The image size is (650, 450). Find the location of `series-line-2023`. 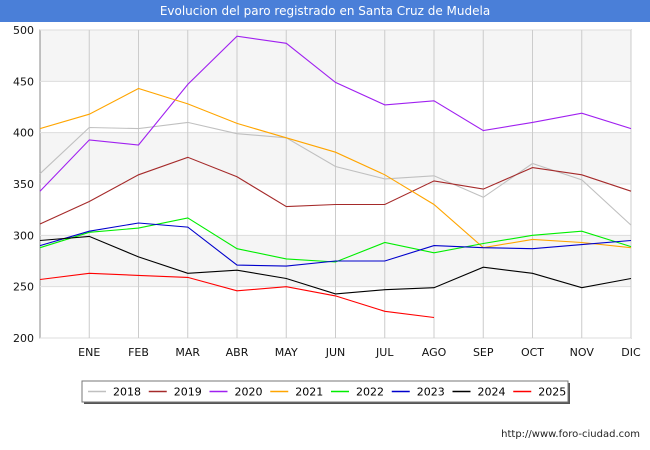

series-line-2023 is located at coordinates (335, 244).